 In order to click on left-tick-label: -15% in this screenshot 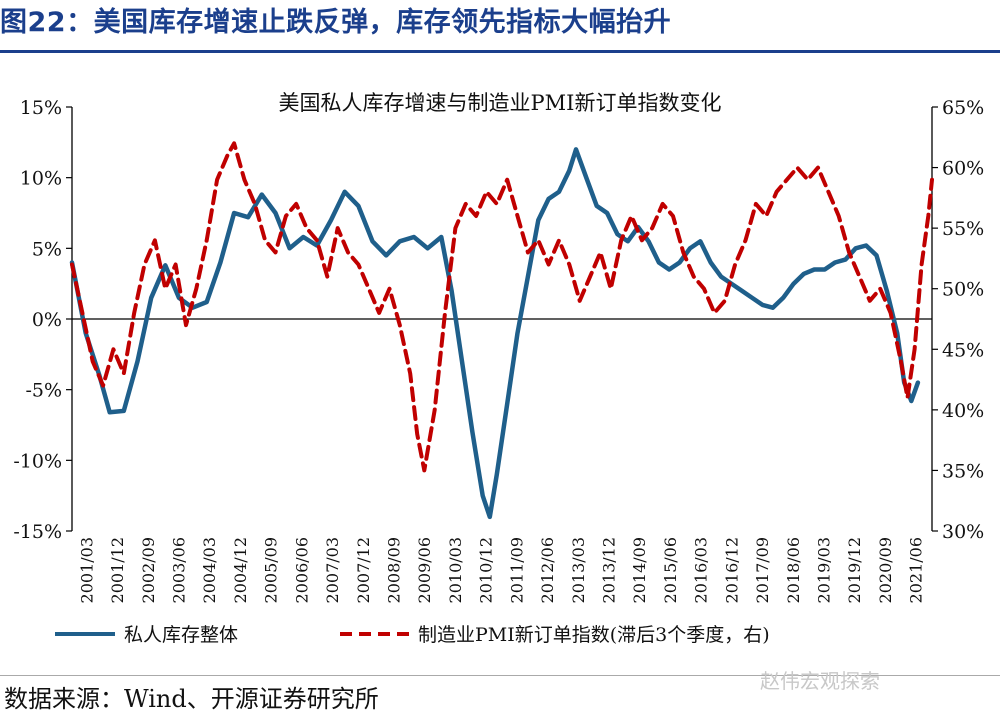, I will do `click(37, 532)`.